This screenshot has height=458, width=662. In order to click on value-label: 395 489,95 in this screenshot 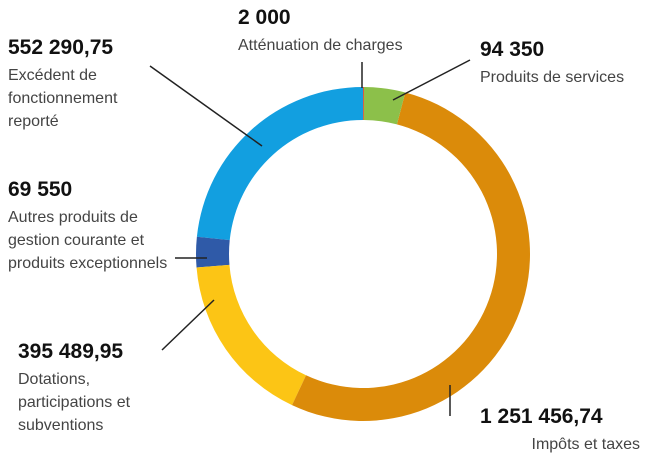, I will do `click(71, 351)`.